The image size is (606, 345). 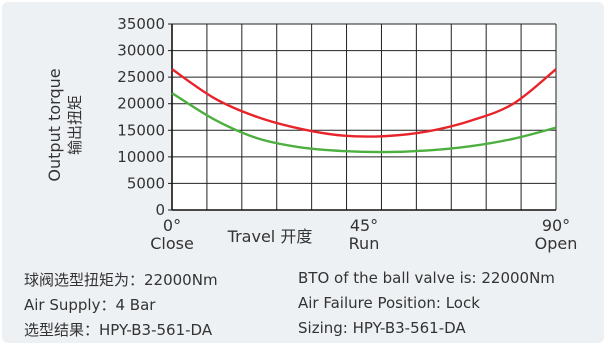 What do you see at coordinates (141, 51) in the screenshot?
I see `y-tick-label: 30000` at bounding box center [141, 51].